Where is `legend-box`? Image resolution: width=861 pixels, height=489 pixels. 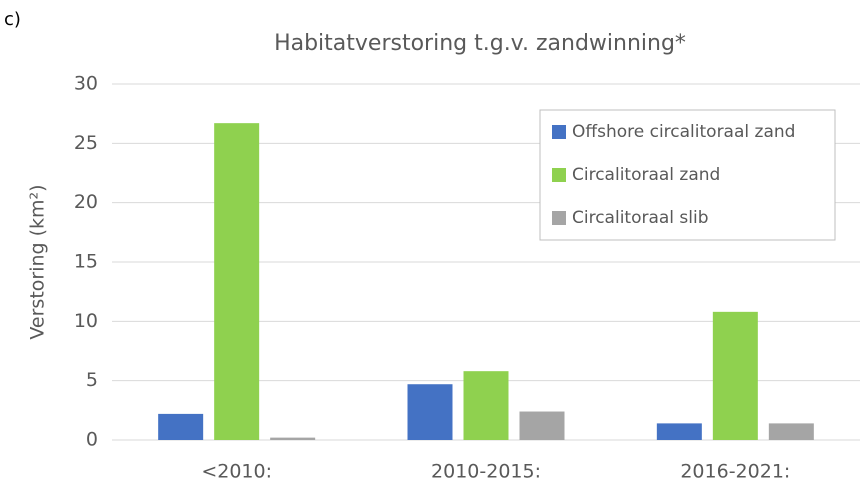
legend-box is located at coordinates (687, 175).